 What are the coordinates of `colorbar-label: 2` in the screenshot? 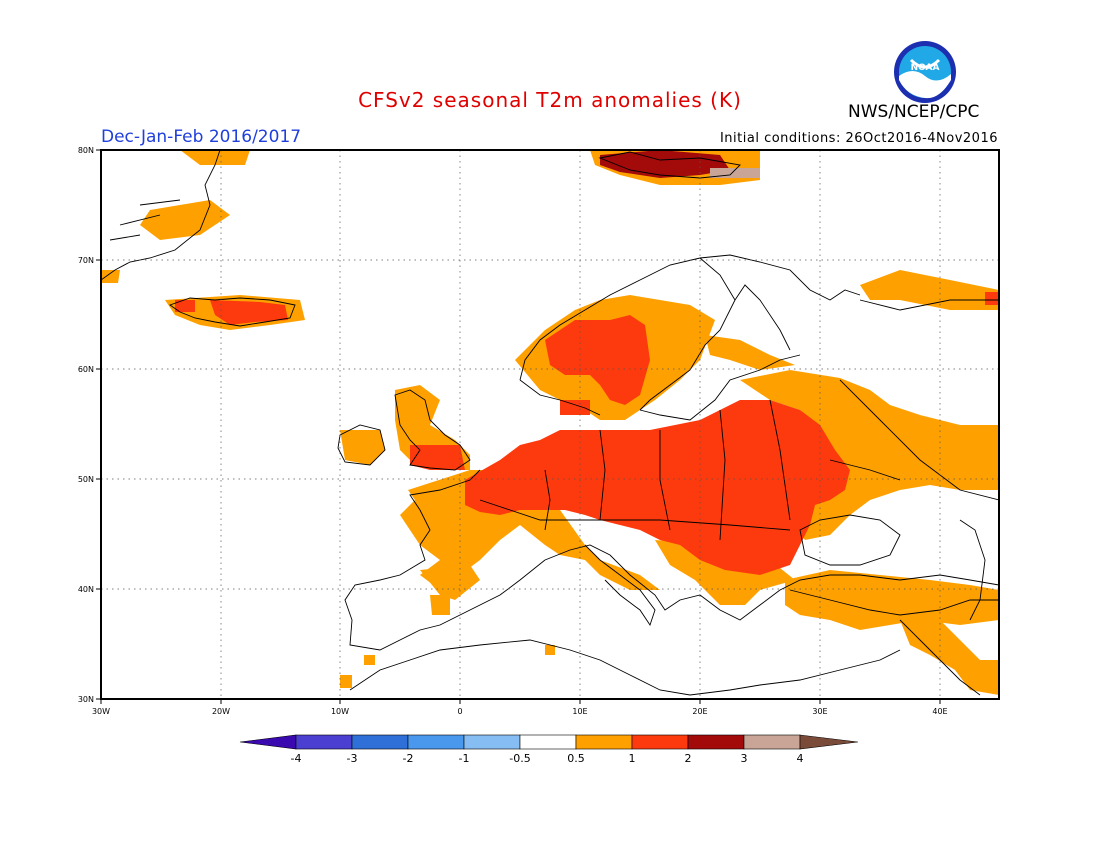 It's located at (688, 758).